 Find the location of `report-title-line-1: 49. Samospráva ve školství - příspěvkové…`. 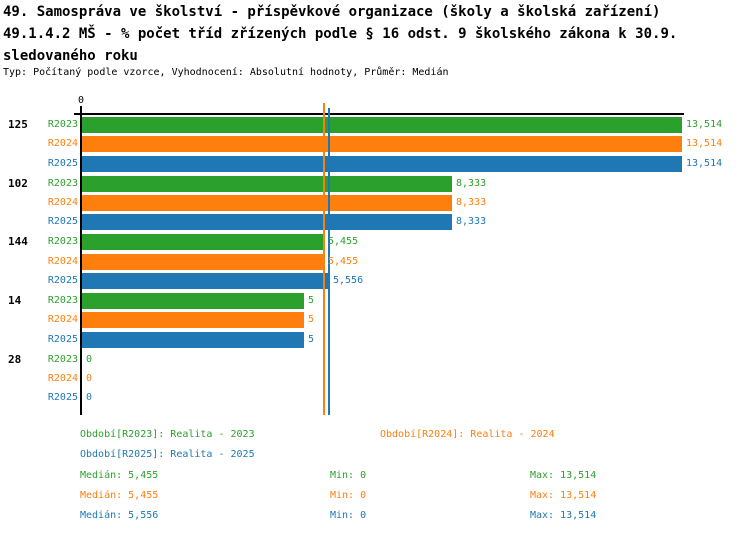

report-title-line-1: 49. Samospráva ve školství - příspěvkové… is located at coordinates (332, 12).